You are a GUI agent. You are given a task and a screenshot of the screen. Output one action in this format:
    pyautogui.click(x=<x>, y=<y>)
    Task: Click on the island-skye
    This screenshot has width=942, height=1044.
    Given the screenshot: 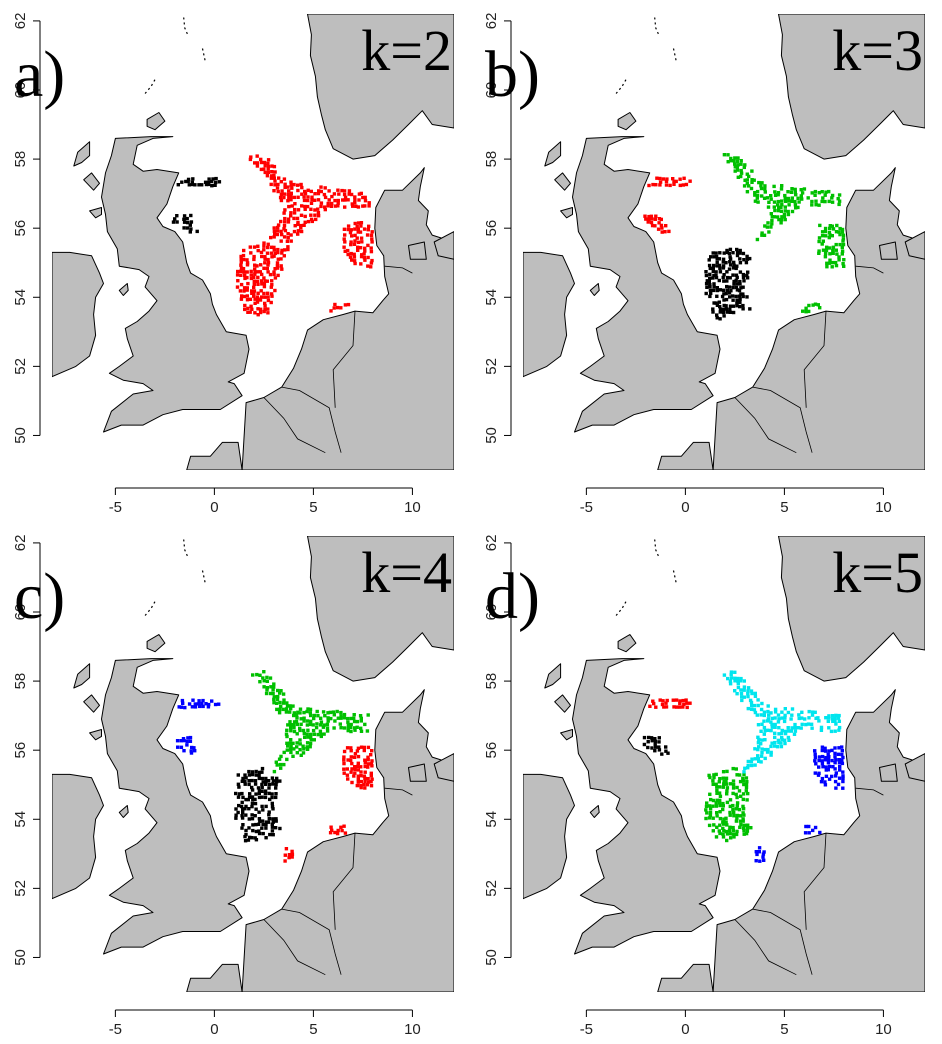 What is the action you would take?
    pyautogui.click(x=562, y=181)
    